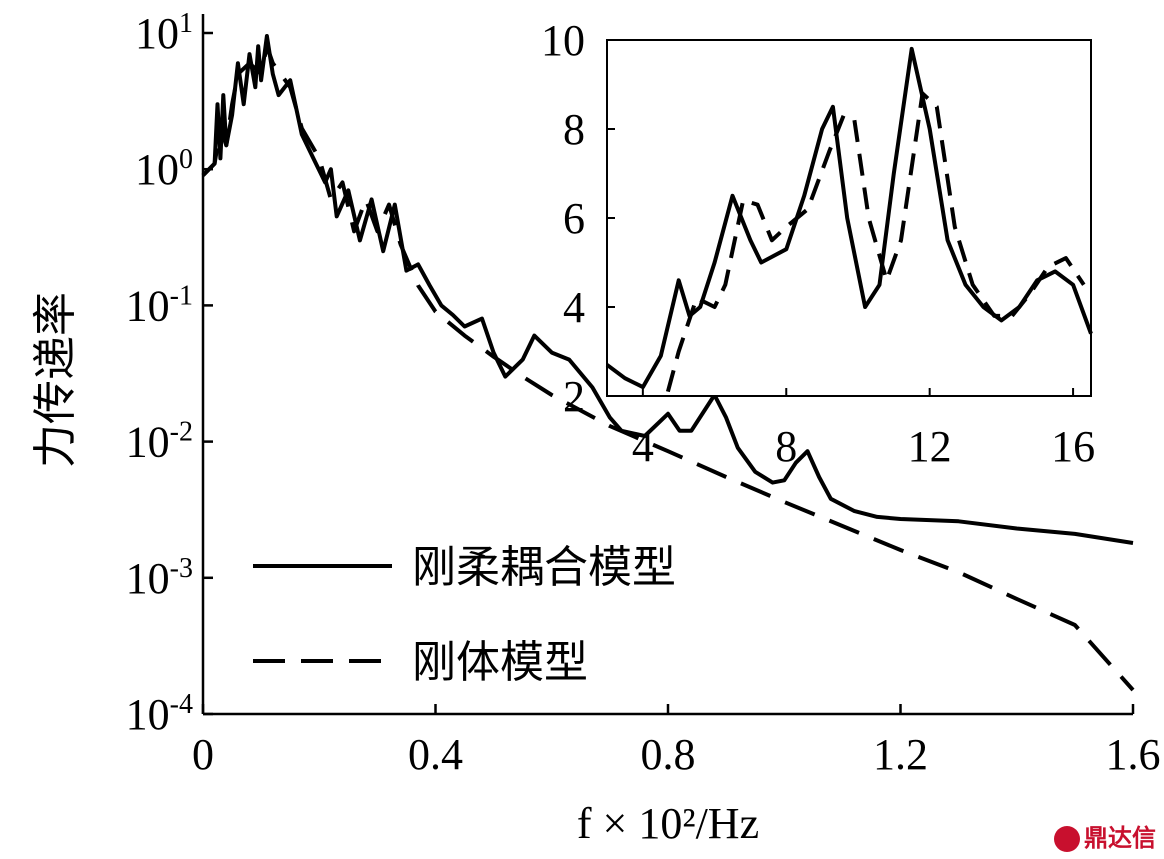 This screenshot has width=1164, height=859. What do you see at coordinates (1133, 754) in the screenshot?
I see `x-tick-label: 1.6` at bounding box center [1133, 754].